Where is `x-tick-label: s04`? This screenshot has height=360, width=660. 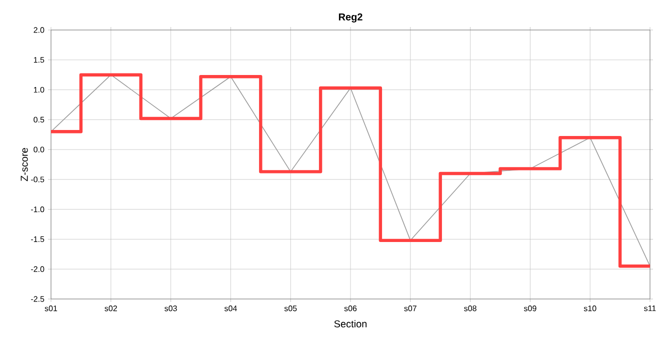 x-tick-label: s04 is located at coordinates (230, 309).